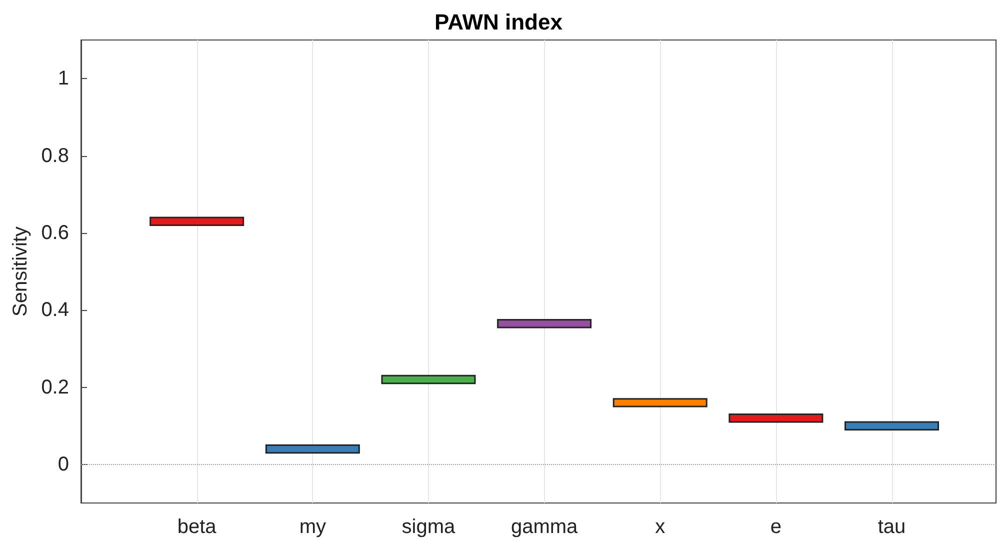 The width and height of the screenshot is (997, 542). What do you see at coordinates (197, 527) in the screenshot?
I see `x-tick-label: beta` at bounding box center [197, 527].